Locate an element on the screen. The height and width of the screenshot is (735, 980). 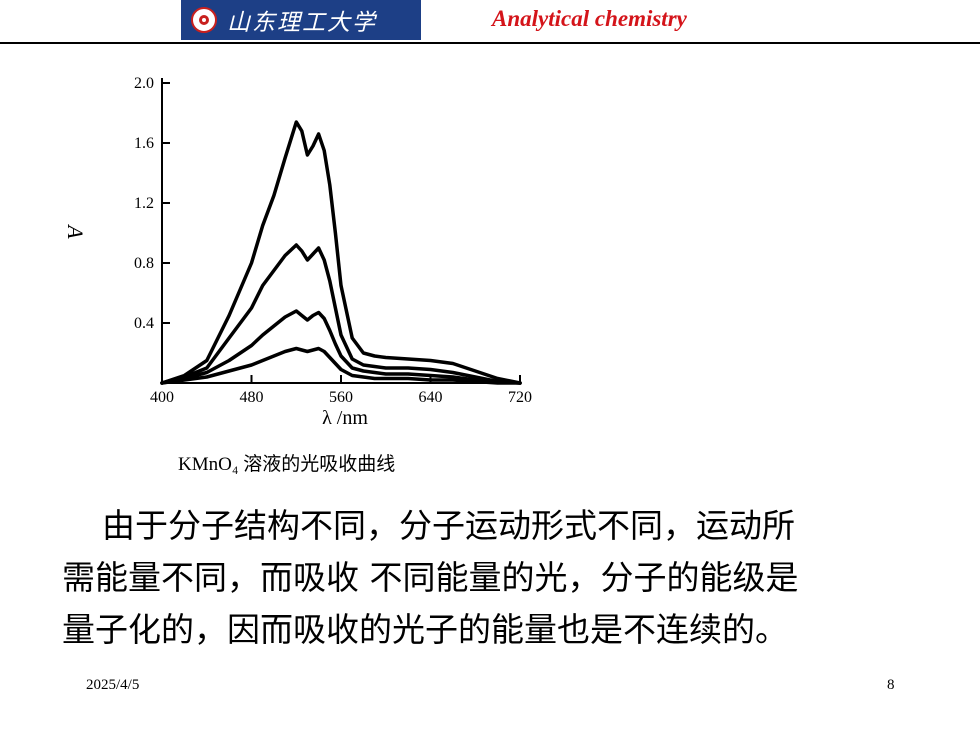
page-number: 8 is located at coordinates (891, 685).